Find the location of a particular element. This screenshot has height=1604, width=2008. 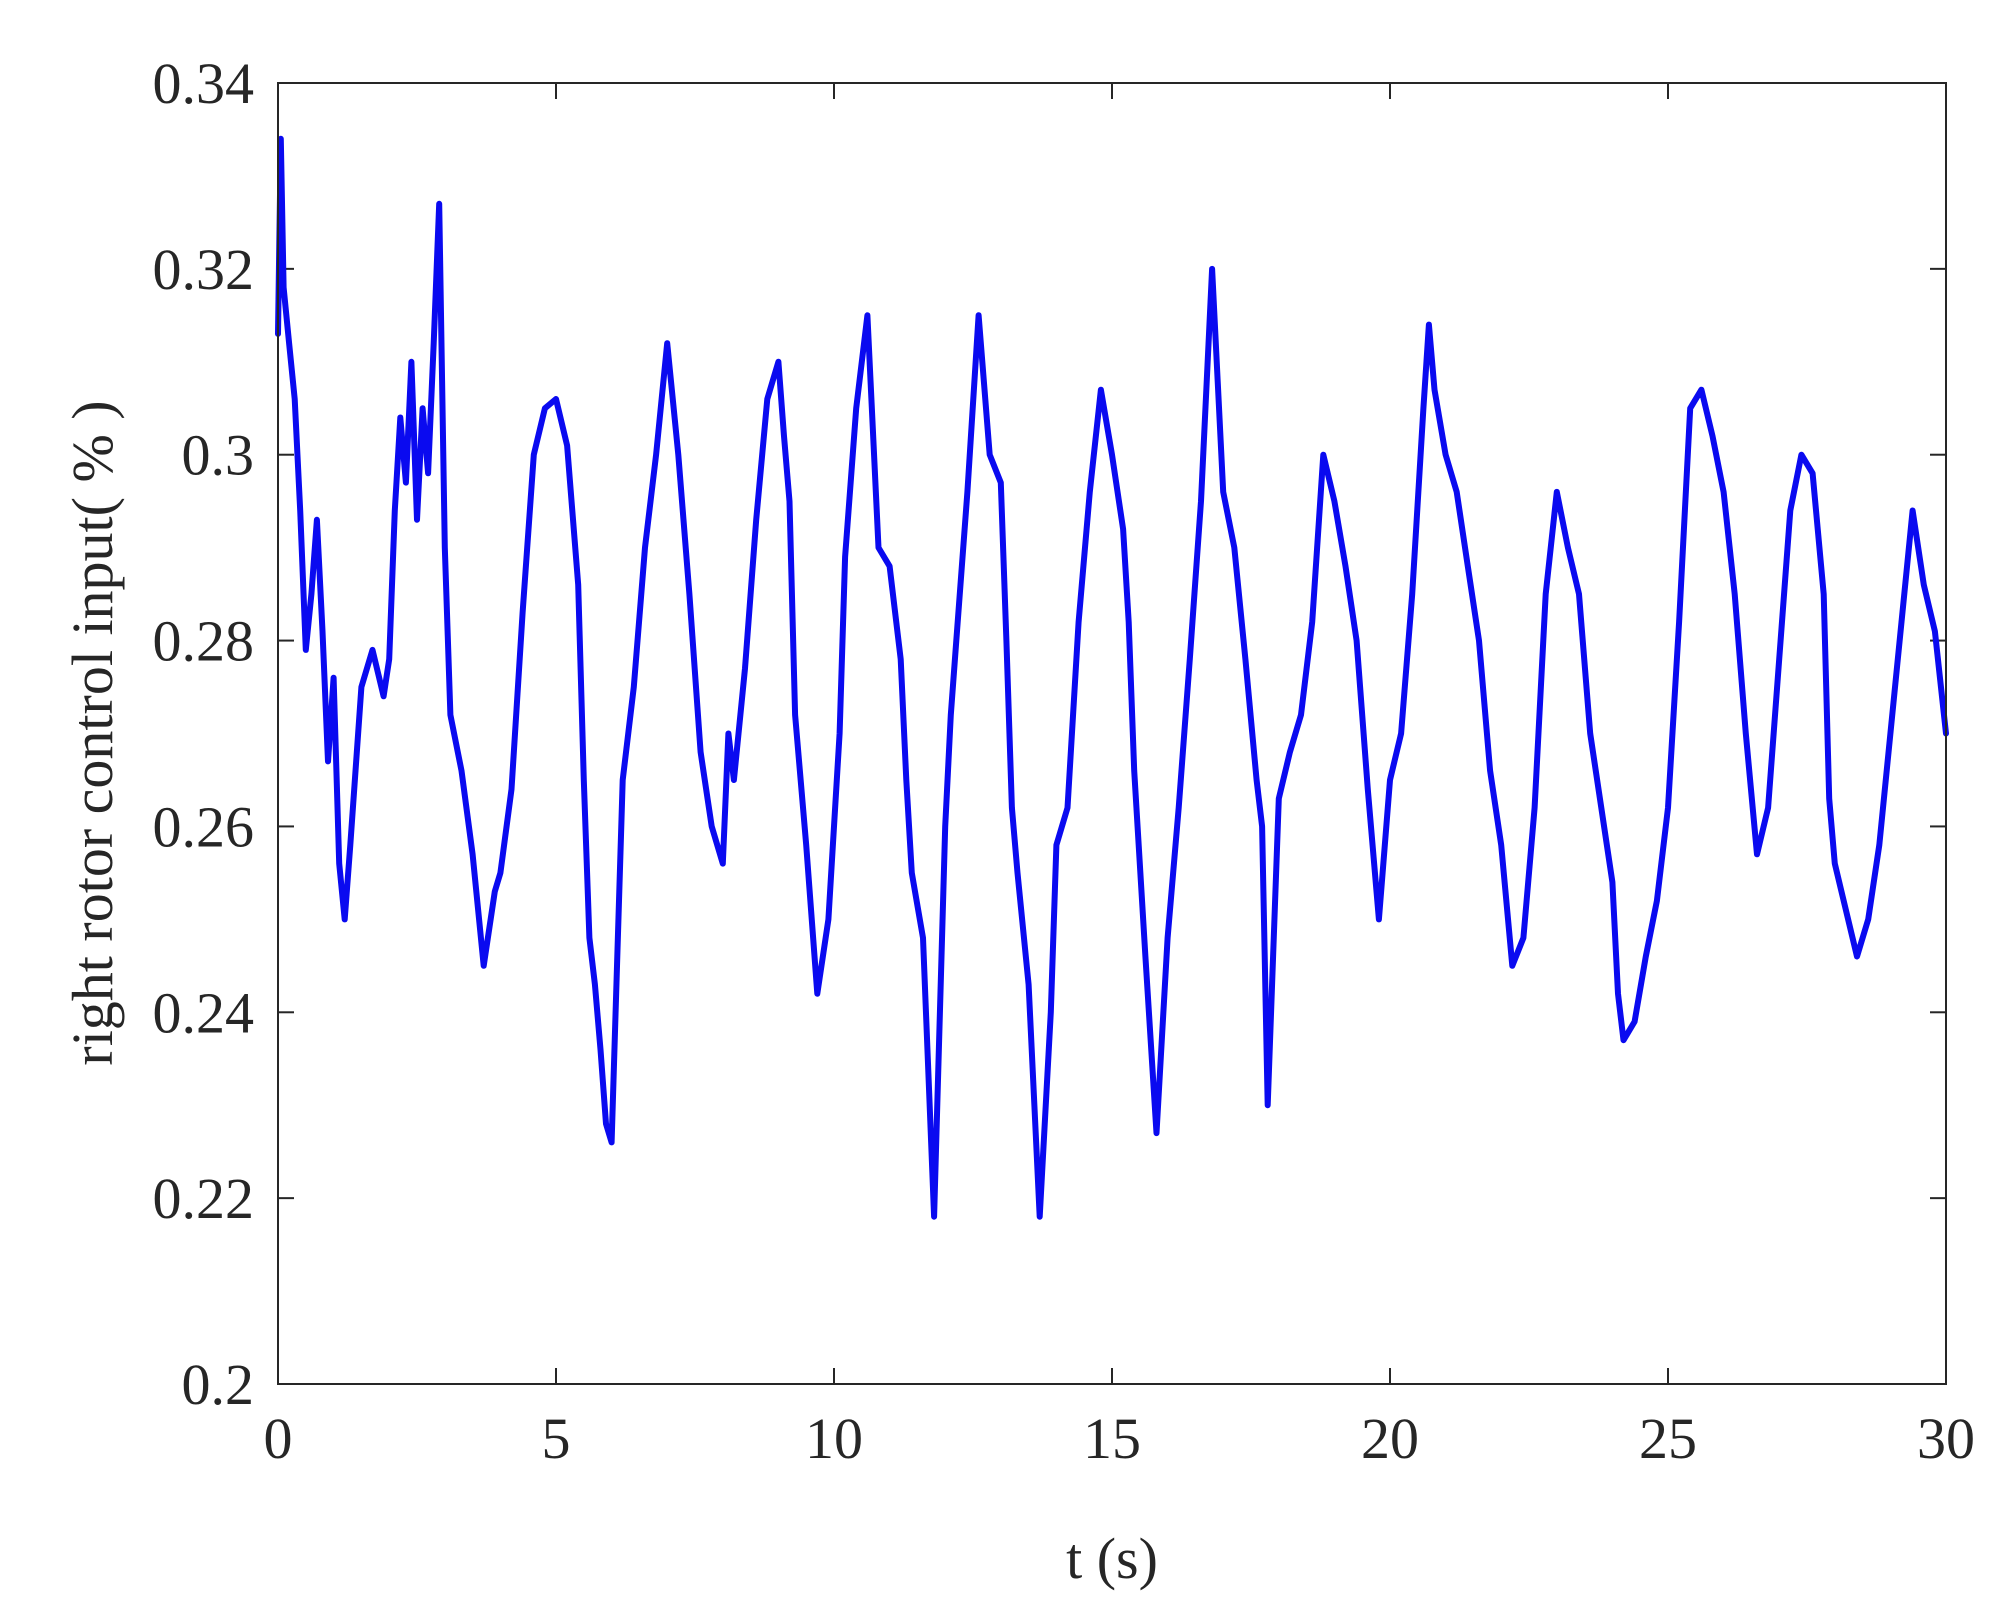

x-tick-label: 0 is located at coordinates (278, 1438).